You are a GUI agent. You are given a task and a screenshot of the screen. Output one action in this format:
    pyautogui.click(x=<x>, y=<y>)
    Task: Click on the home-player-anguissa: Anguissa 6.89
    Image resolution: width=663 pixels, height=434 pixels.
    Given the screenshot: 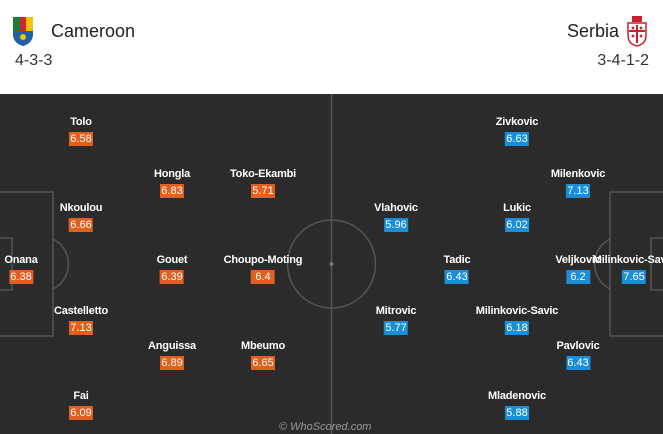 What is the action you would take?
    pyautogui.click(x=172, y=355)
    